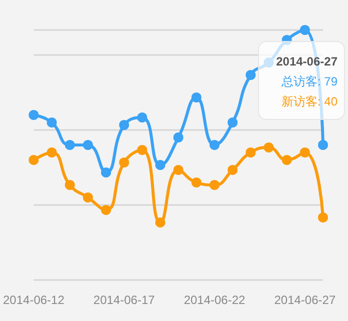  I want to click on annotation: 2014-06-27, so click(307, 61).